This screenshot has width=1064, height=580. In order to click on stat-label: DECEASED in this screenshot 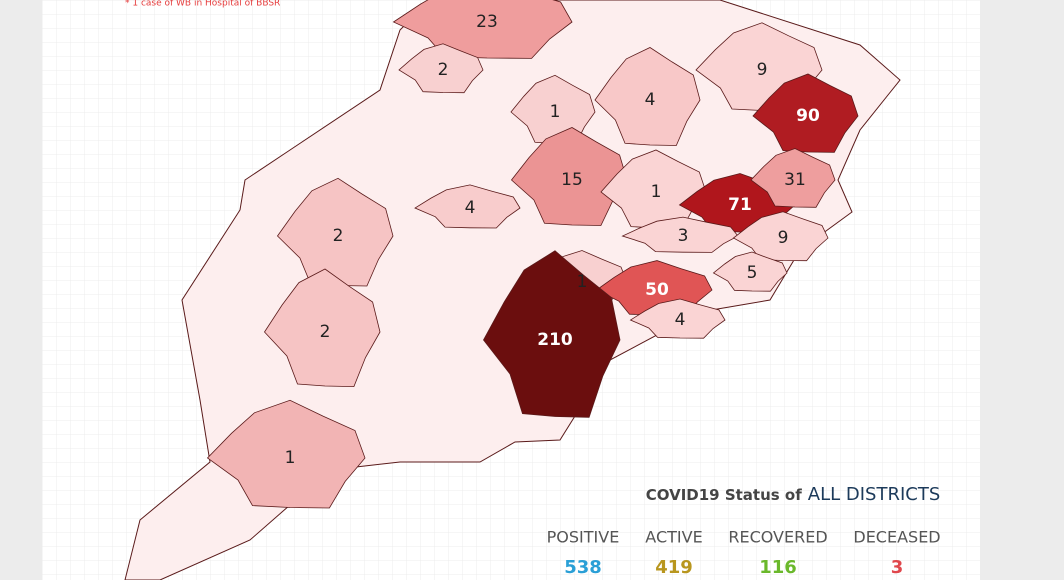, I will do `click(896, 537)`.